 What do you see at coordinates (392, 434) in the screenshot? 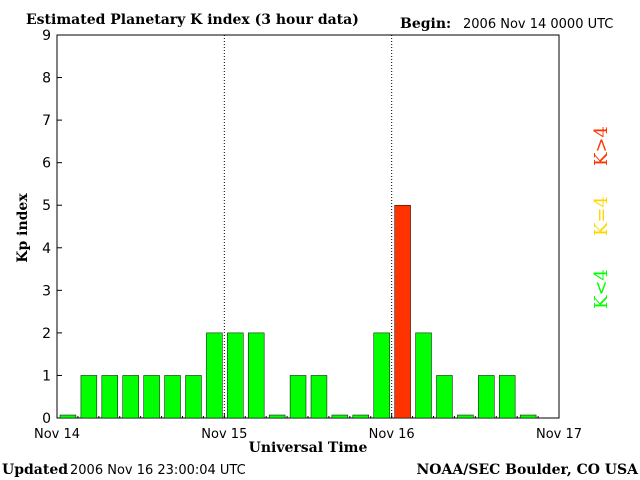
I see `x-tick-label: Nov 16` at bounding box center [392, 434].